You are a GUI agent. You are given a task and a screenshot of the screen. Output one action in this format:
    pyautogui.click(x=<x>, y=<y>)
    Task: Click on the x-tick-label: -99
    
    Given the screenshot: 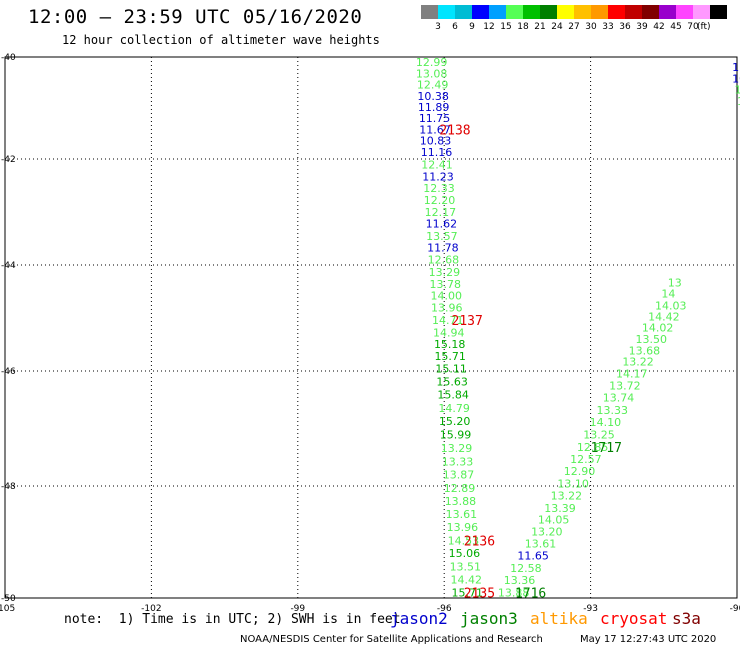 What is the action you would take?
    pyautogui.click(x=297, y=609)
    